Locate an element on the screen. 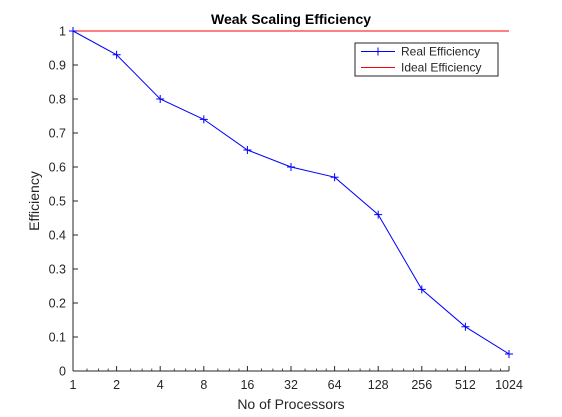 The width and height of the screenshot is (562, 417). y-tick-label: 1 is located at coordinates (62, 32).